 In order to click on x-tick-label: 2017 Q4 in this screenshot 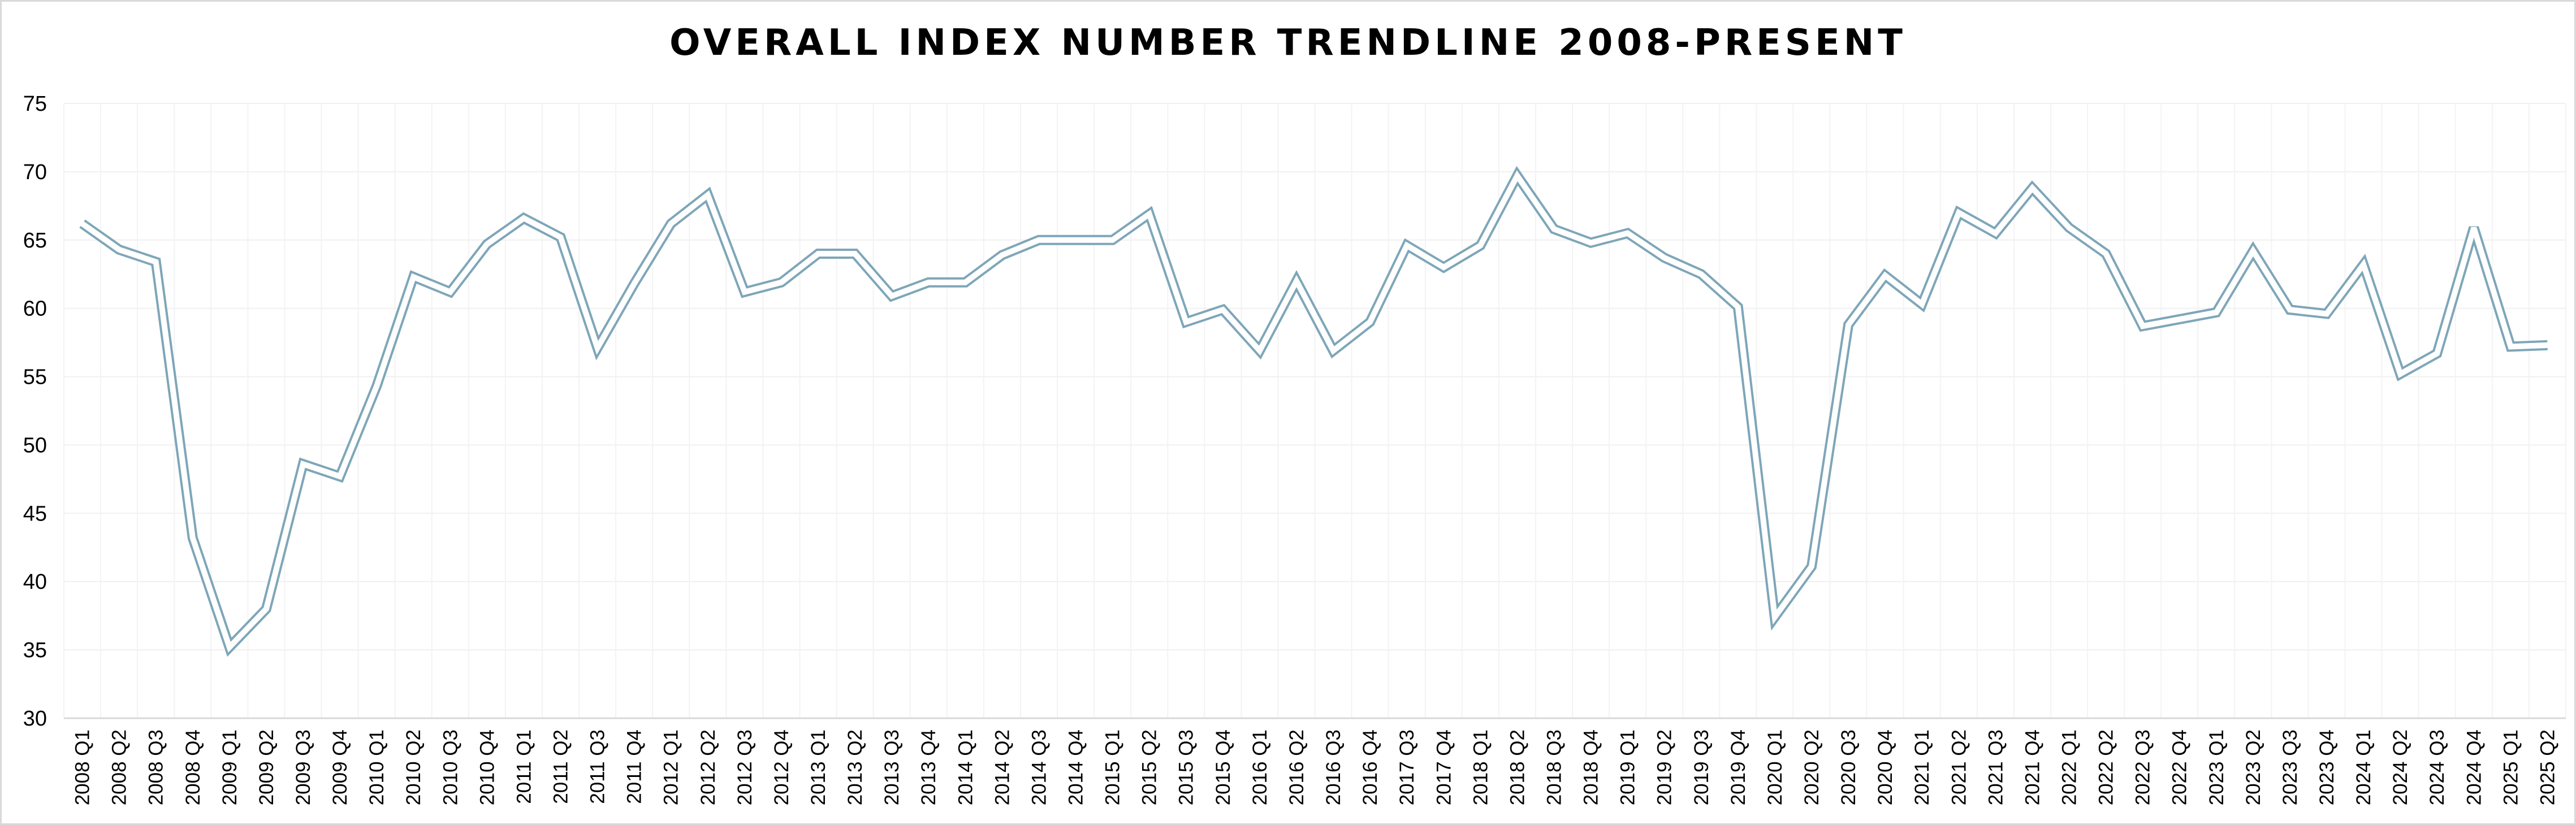, I will do `click(1444, 767)`.